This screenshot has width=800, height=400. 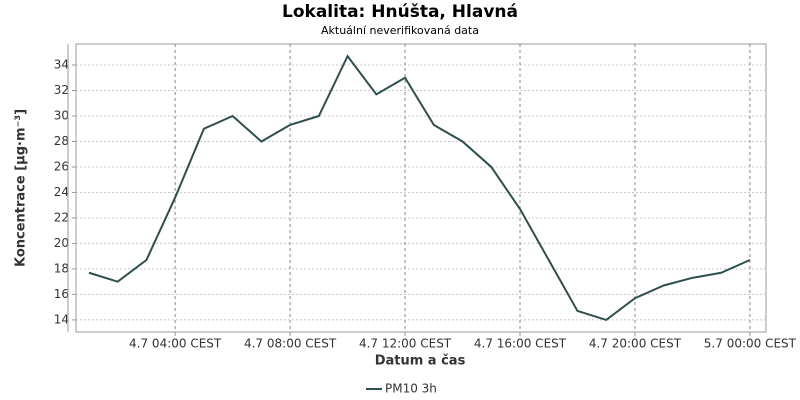 What do you see at coordinates (61, 65) in the screenshot?
I see `y-tick-label: 34` at bounding box center [61, 65].